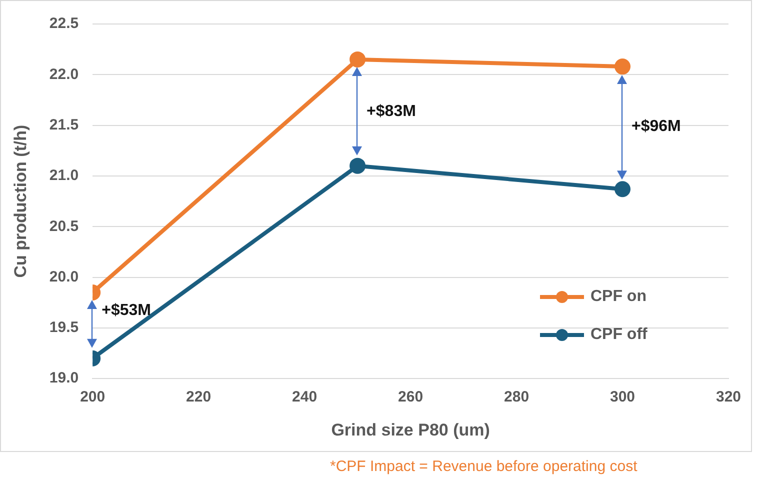 Image resolution: width=758 pixels, height=482 pixels. Describe the element at coordinates (126, 311) in the screenshot. I see `annotation: +$53M` at that location.